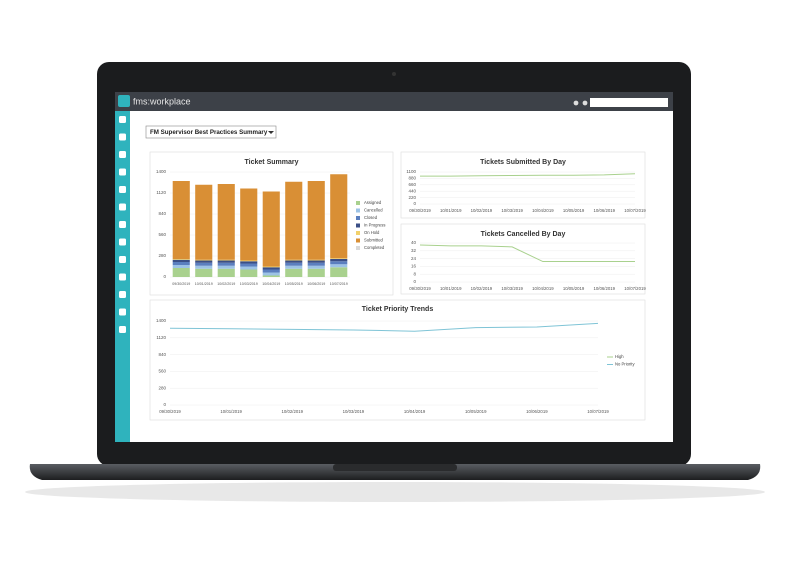  I want to click on chart-title: Tickets Submitted By Day, so click(523, 162).